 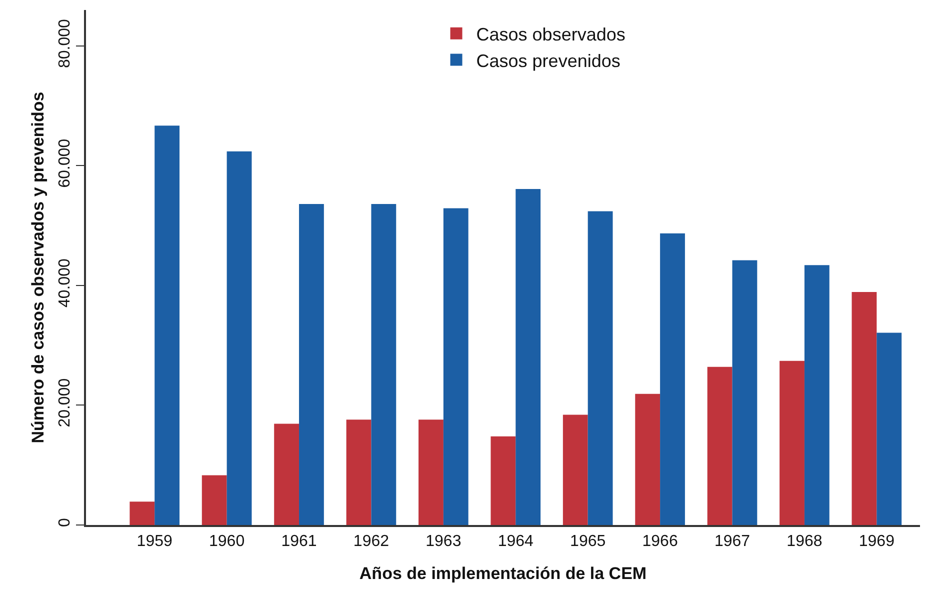 I want to click on y-tick-label: 0, so click(x=65, y=523).